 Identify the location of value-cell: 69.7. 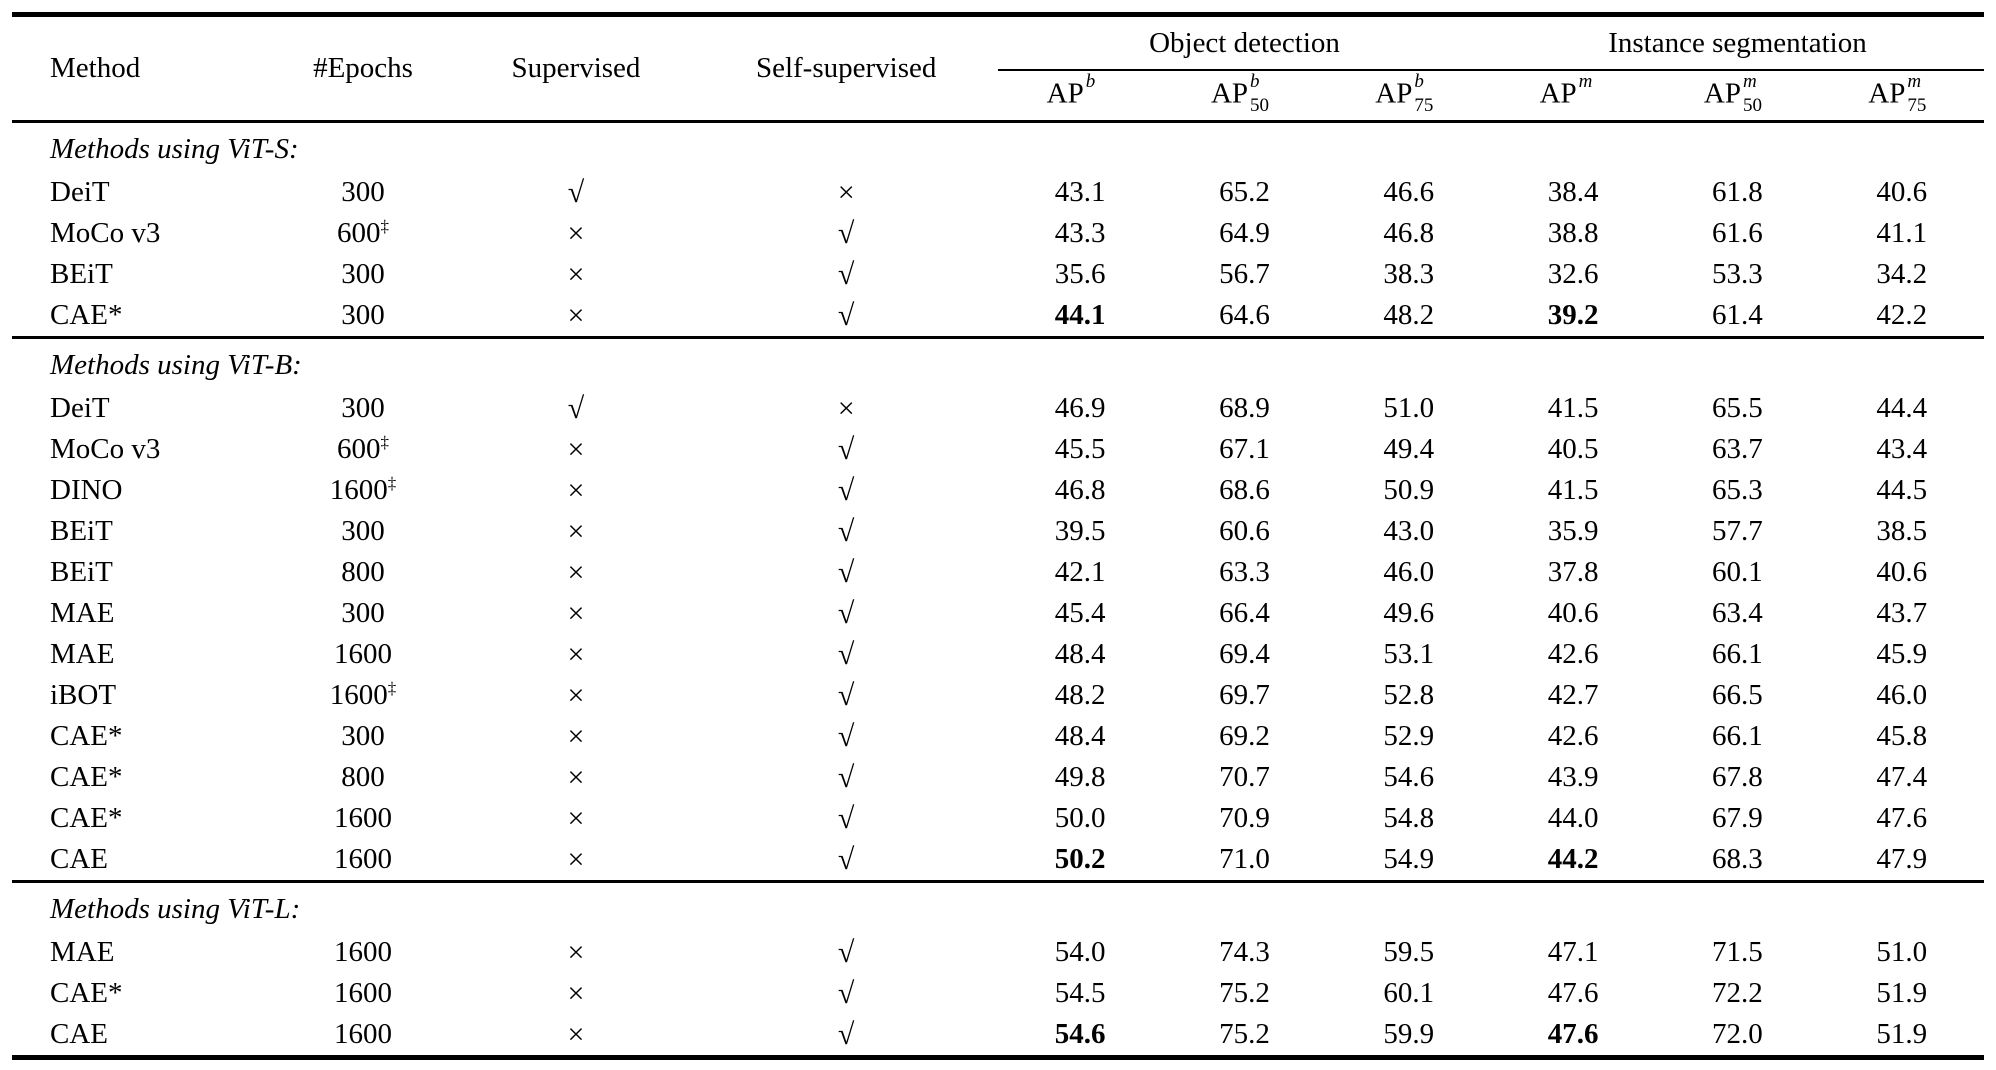
(1244, 695).